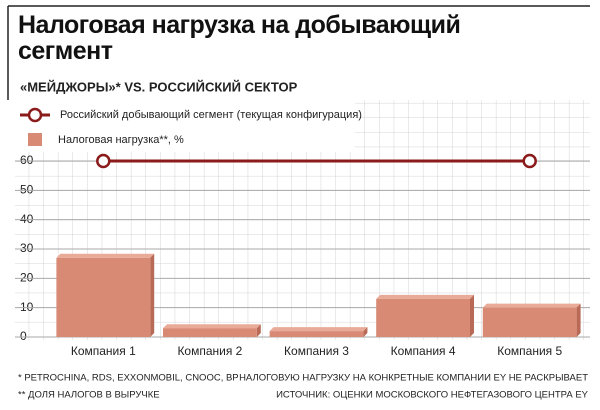  Describe the element at coordinates (89, 395) in the screenshot. I see `footnote: ** ДОЛЯ НАЛОГОВ В ВЫРУЧКЕ` at that location.